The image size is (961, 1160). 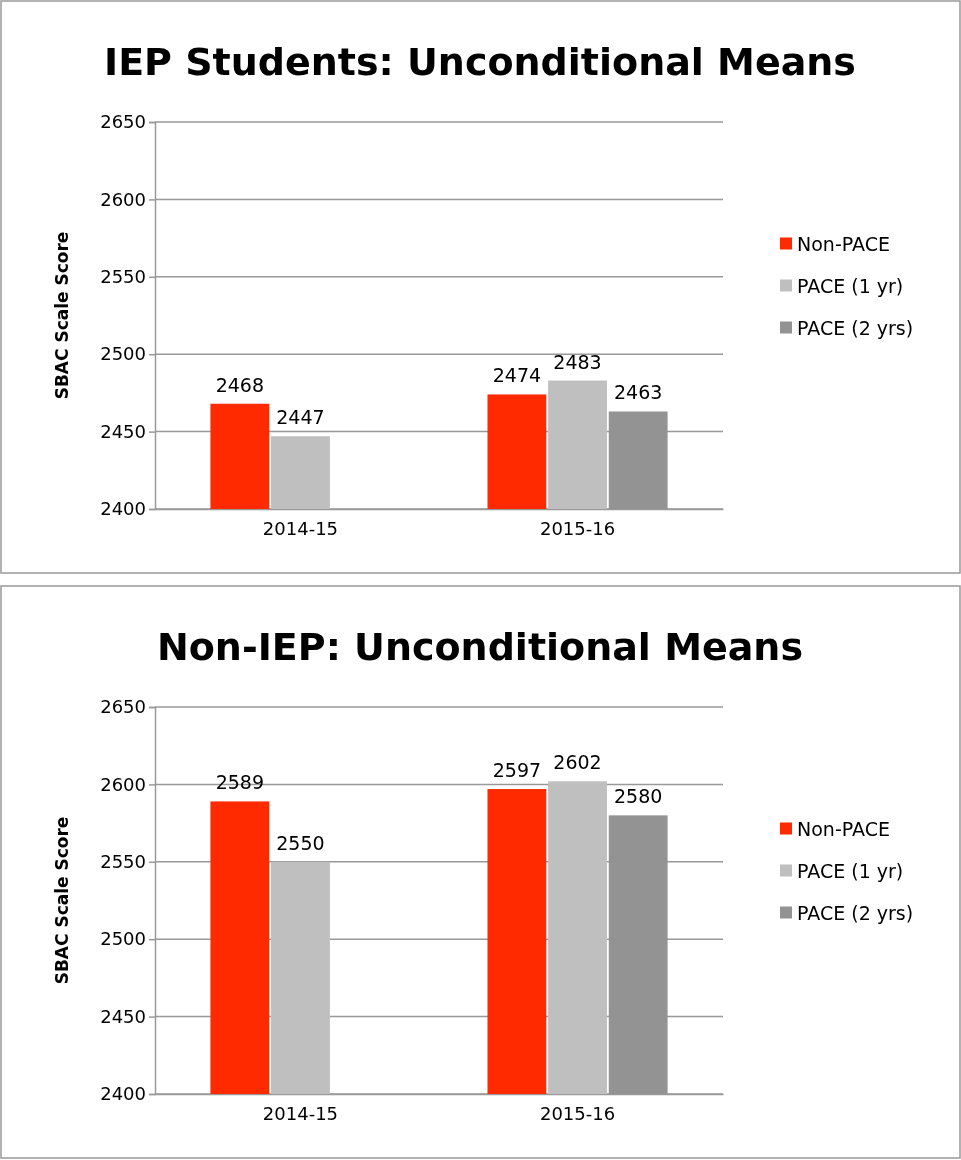 What do you see at coordinates (300, 842) in the screenshot?
I see `data-label: 2550` at bounding box center [300, 842].